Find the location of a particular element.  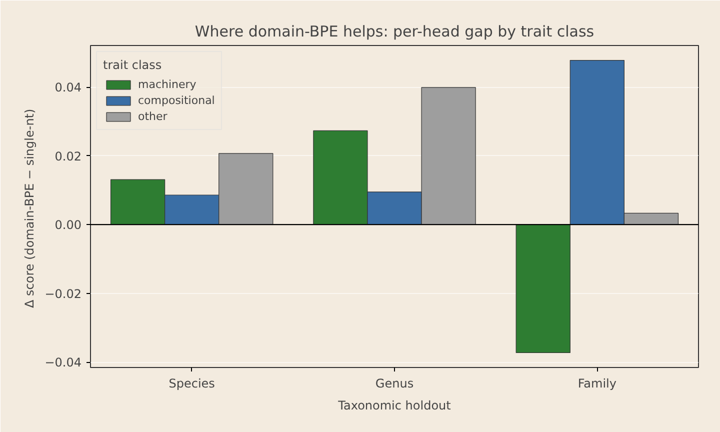

x-tick-label: Species is located at coordinates (191, 383).